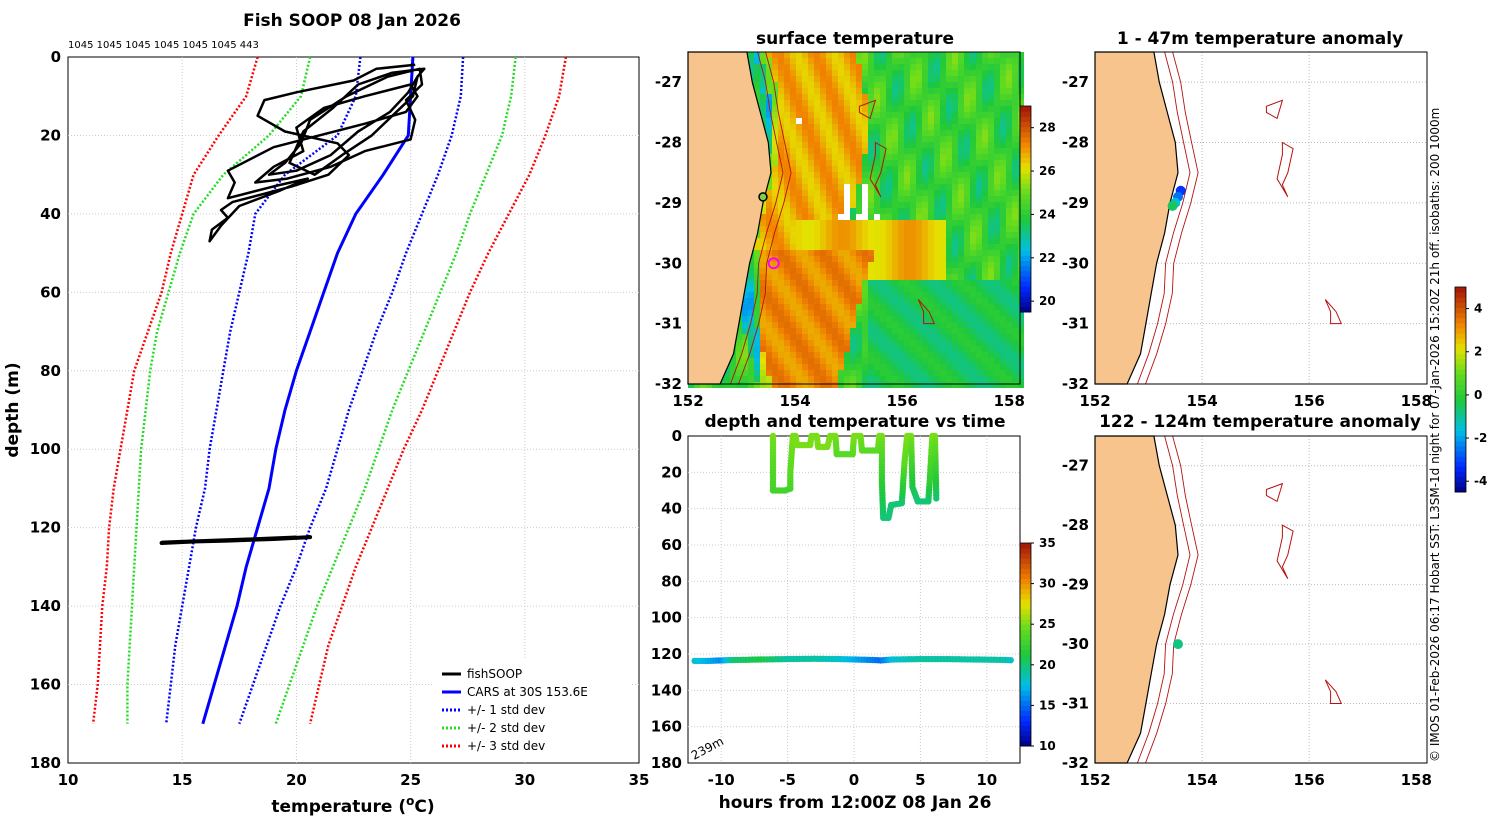 Image resolution: width=1500 pixels, height=820 pixels. I want to click on sst-marker-black, so click(763, 197).